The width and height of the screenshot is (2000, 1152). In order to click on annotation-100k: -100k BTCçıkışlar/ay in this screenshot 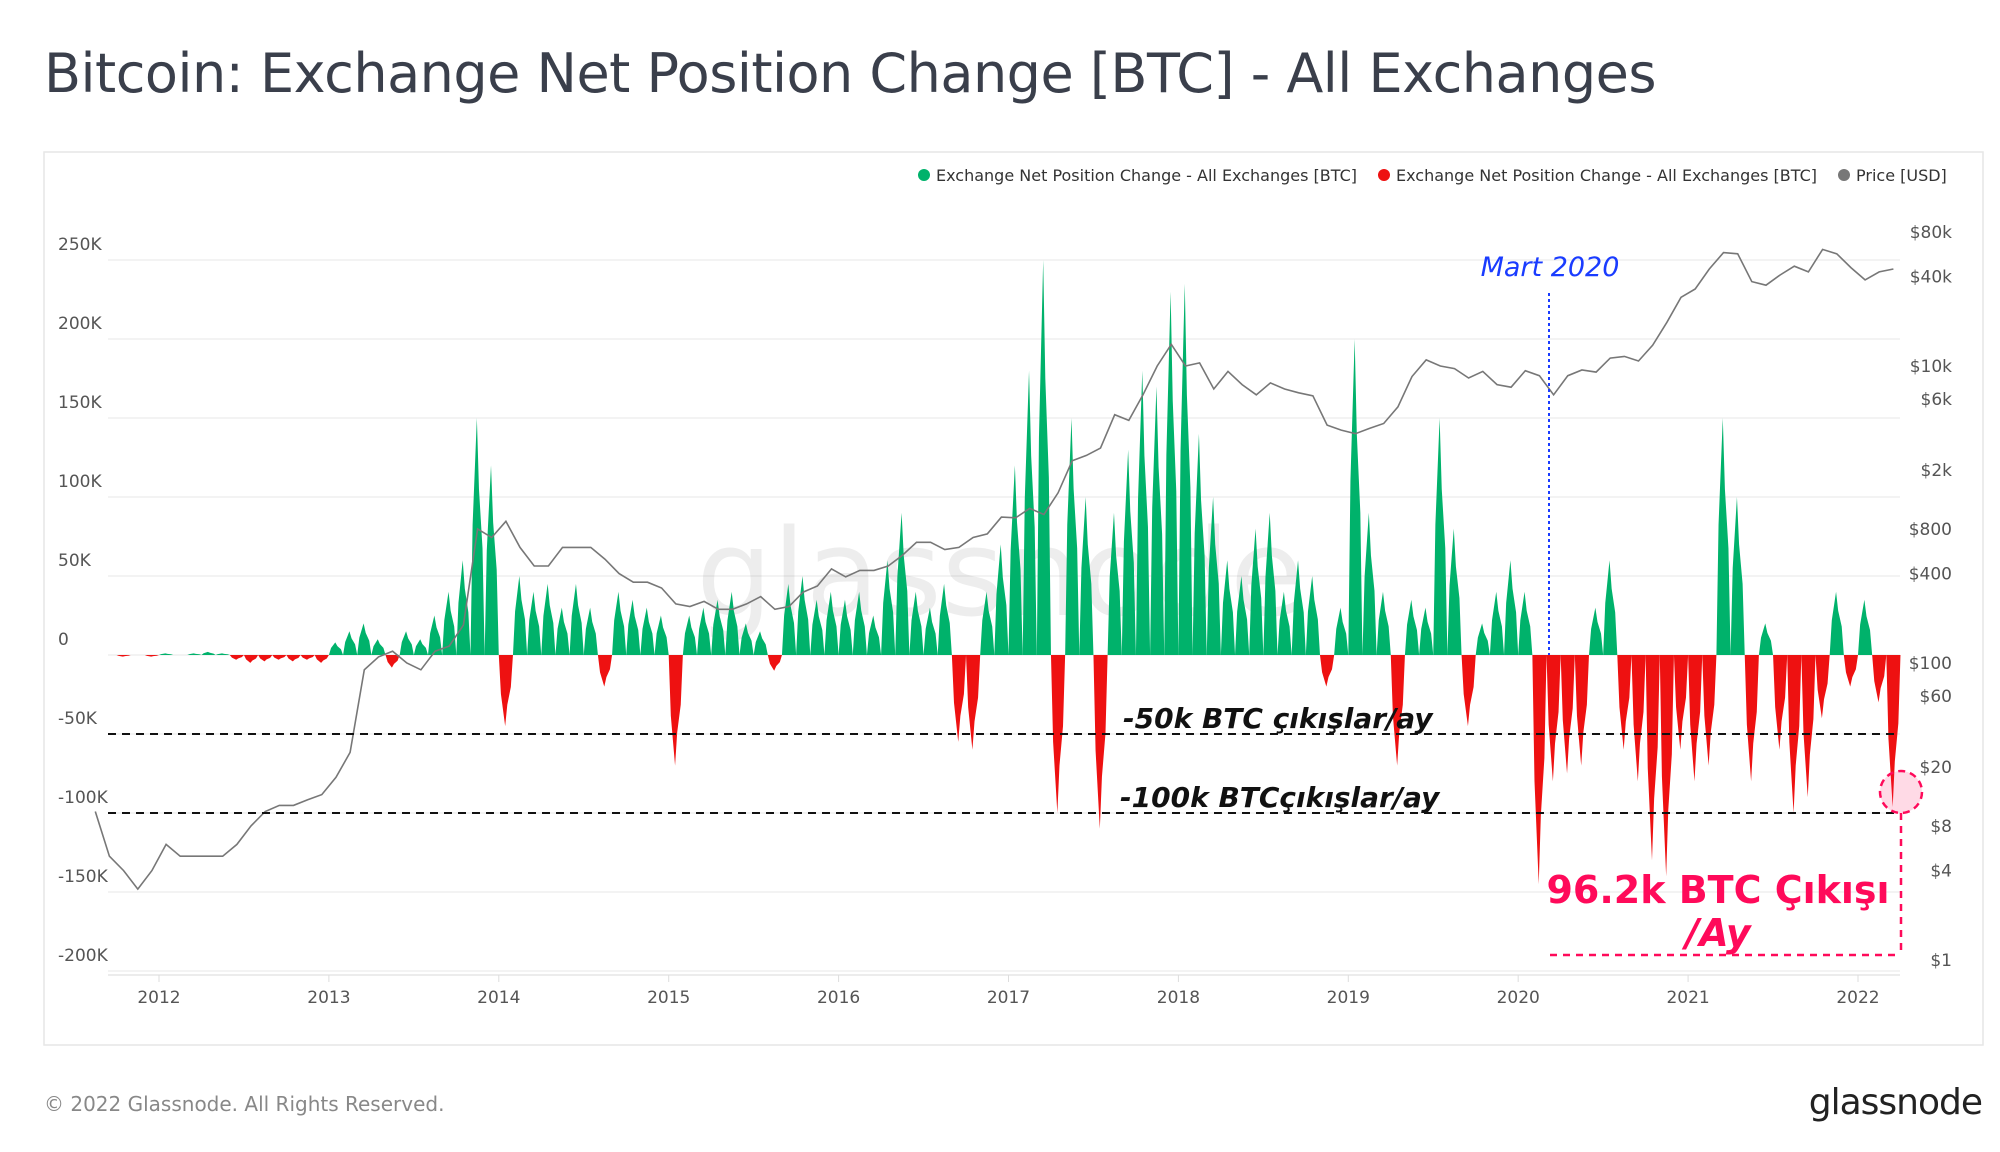, I will do `click(1280, 797)`.